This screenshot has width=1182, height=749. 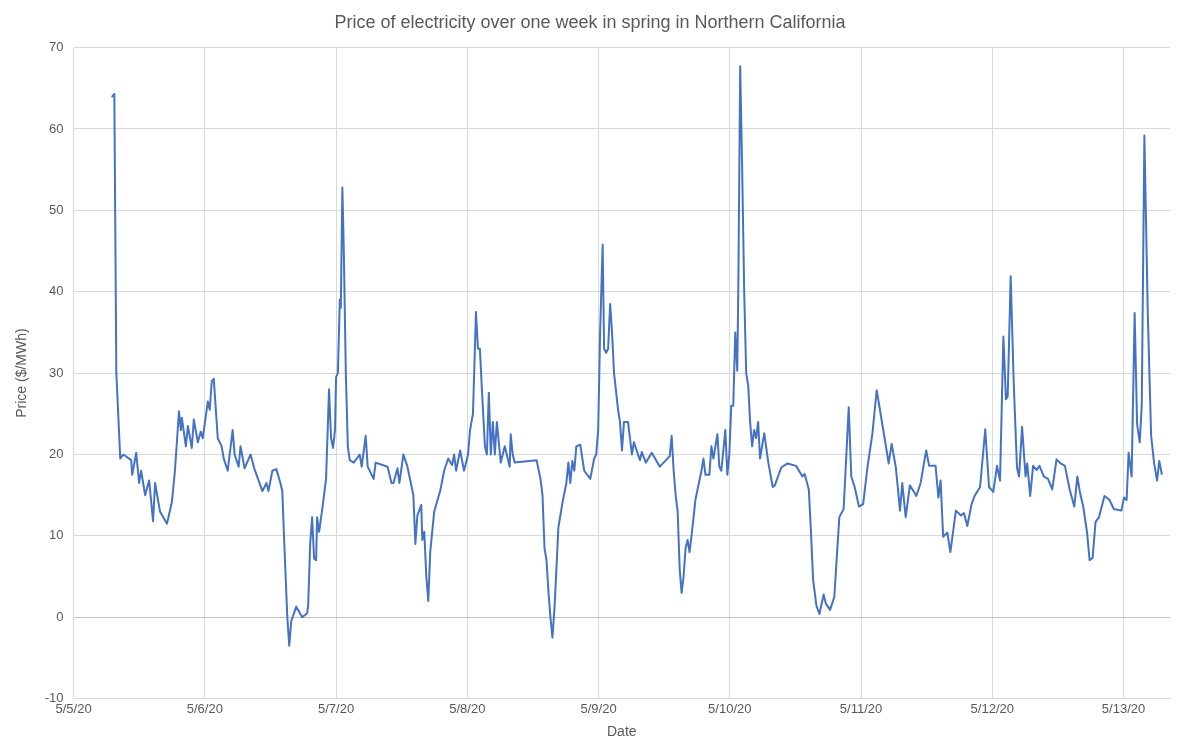 What do you see at coordinates (56, 209) in the screenshot?
I see `y-tick-label: 50` at bounding box center [56, 209].